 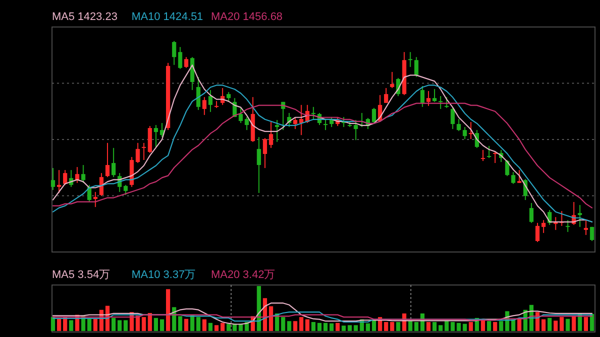 I want to click on text: MA10 3.37万, so click(x=164, y=275).